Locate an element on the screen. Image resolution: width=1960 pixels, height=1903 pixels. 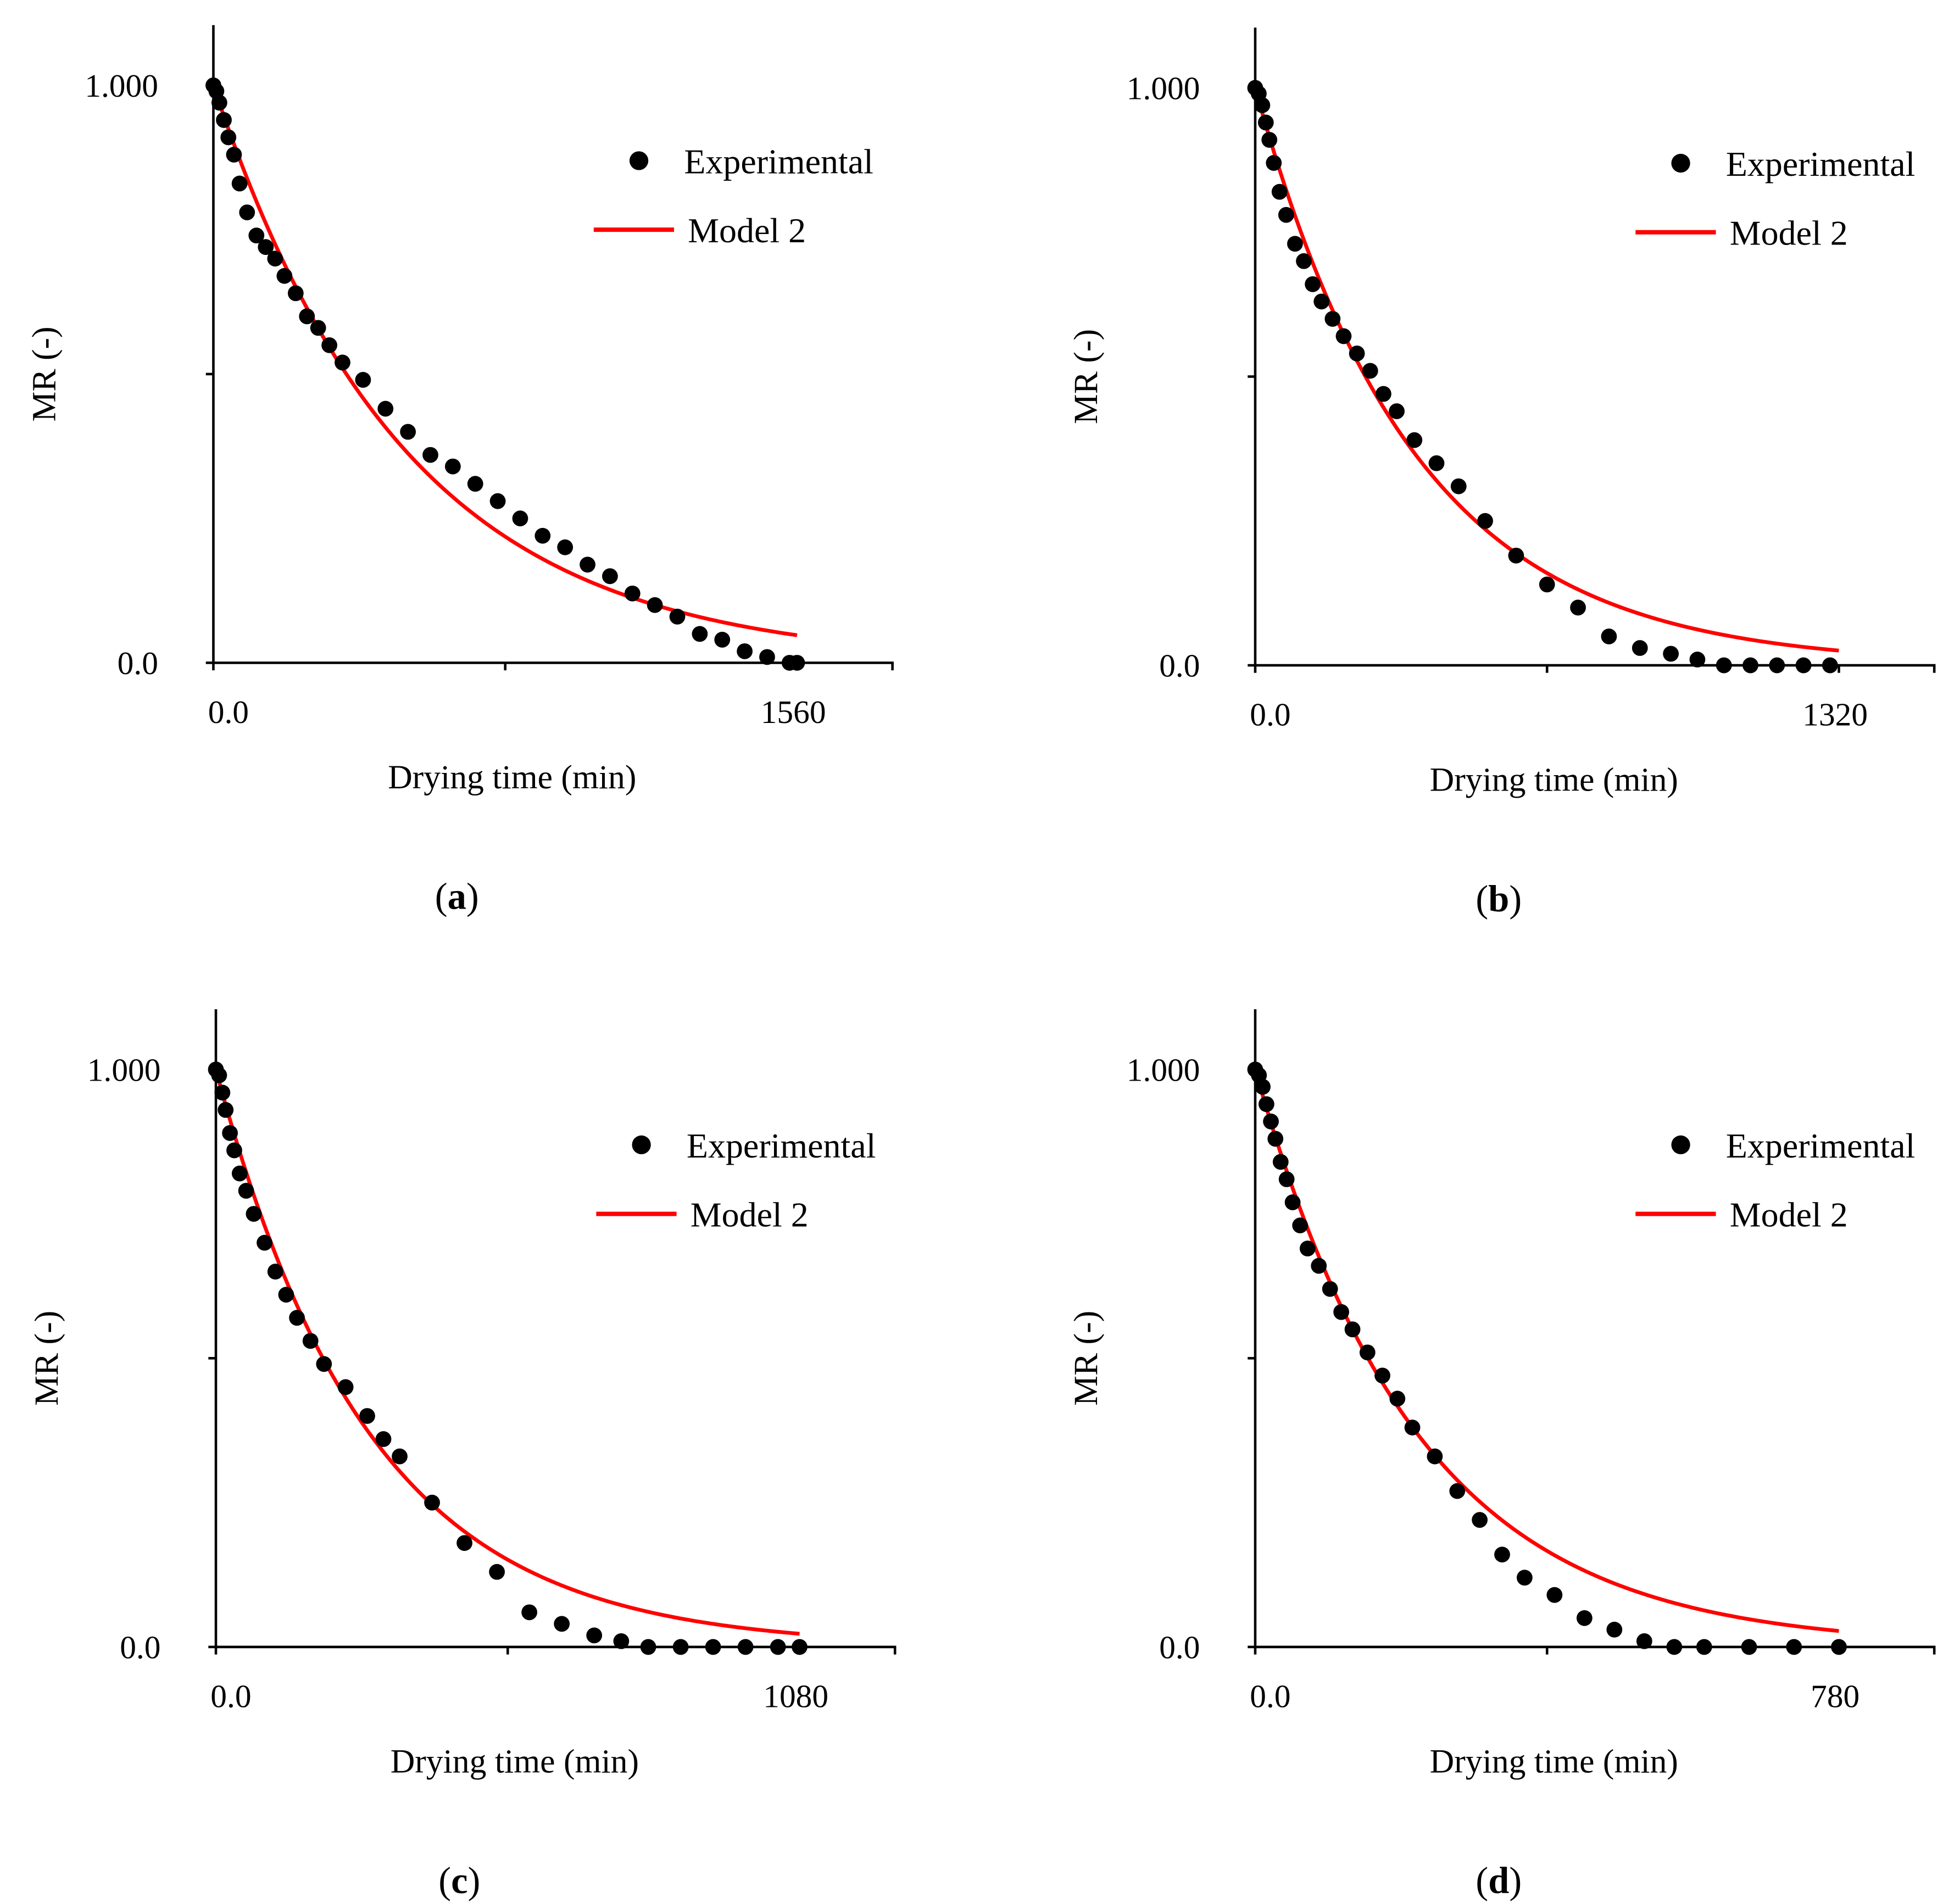
panel-label: (c) is located at coordinates (459, 1880).